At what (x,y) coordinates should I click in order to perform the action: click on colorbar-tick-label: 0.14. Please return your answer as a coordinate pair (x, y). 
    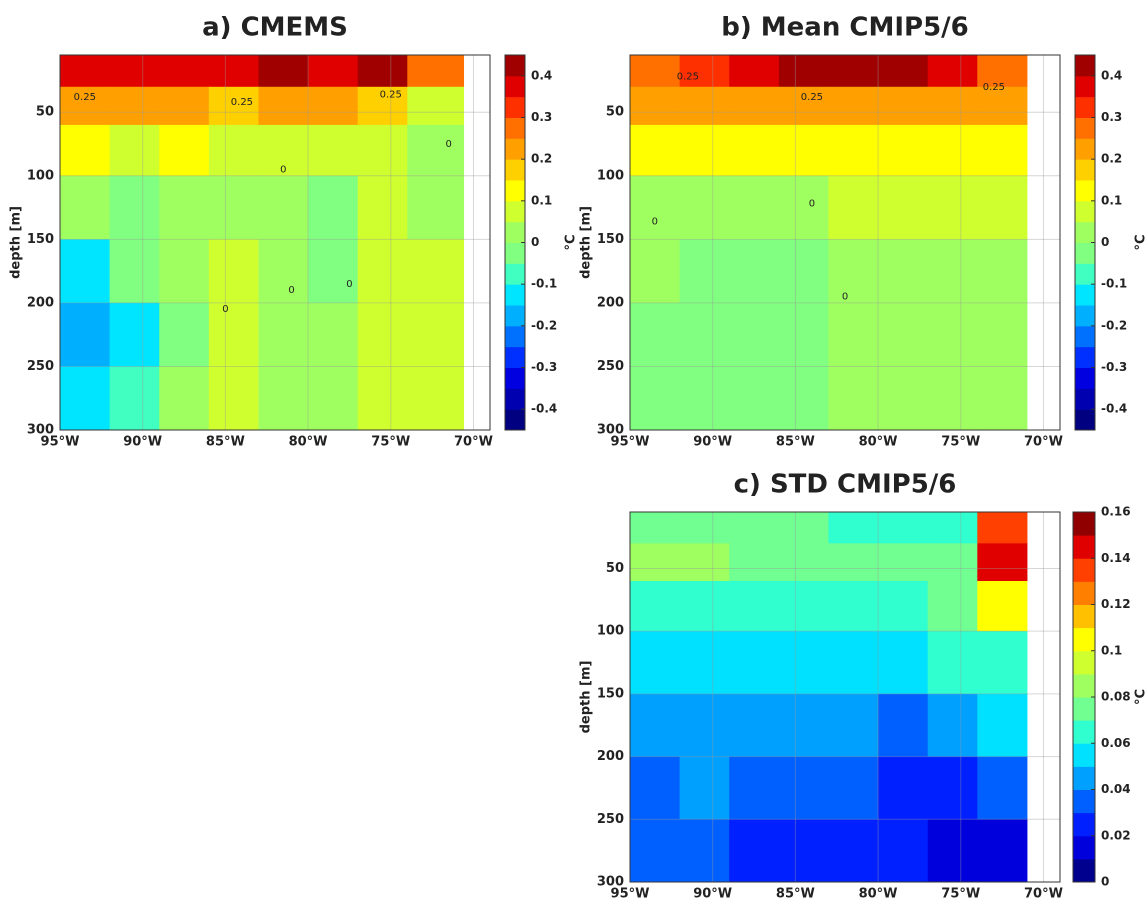
    Looking at the image, I should click on (1116, 558).